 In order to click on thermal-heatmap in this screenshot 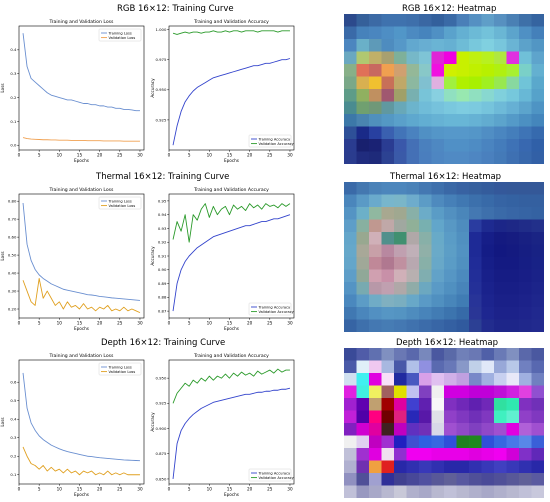, I will do `click(444, 257)`.